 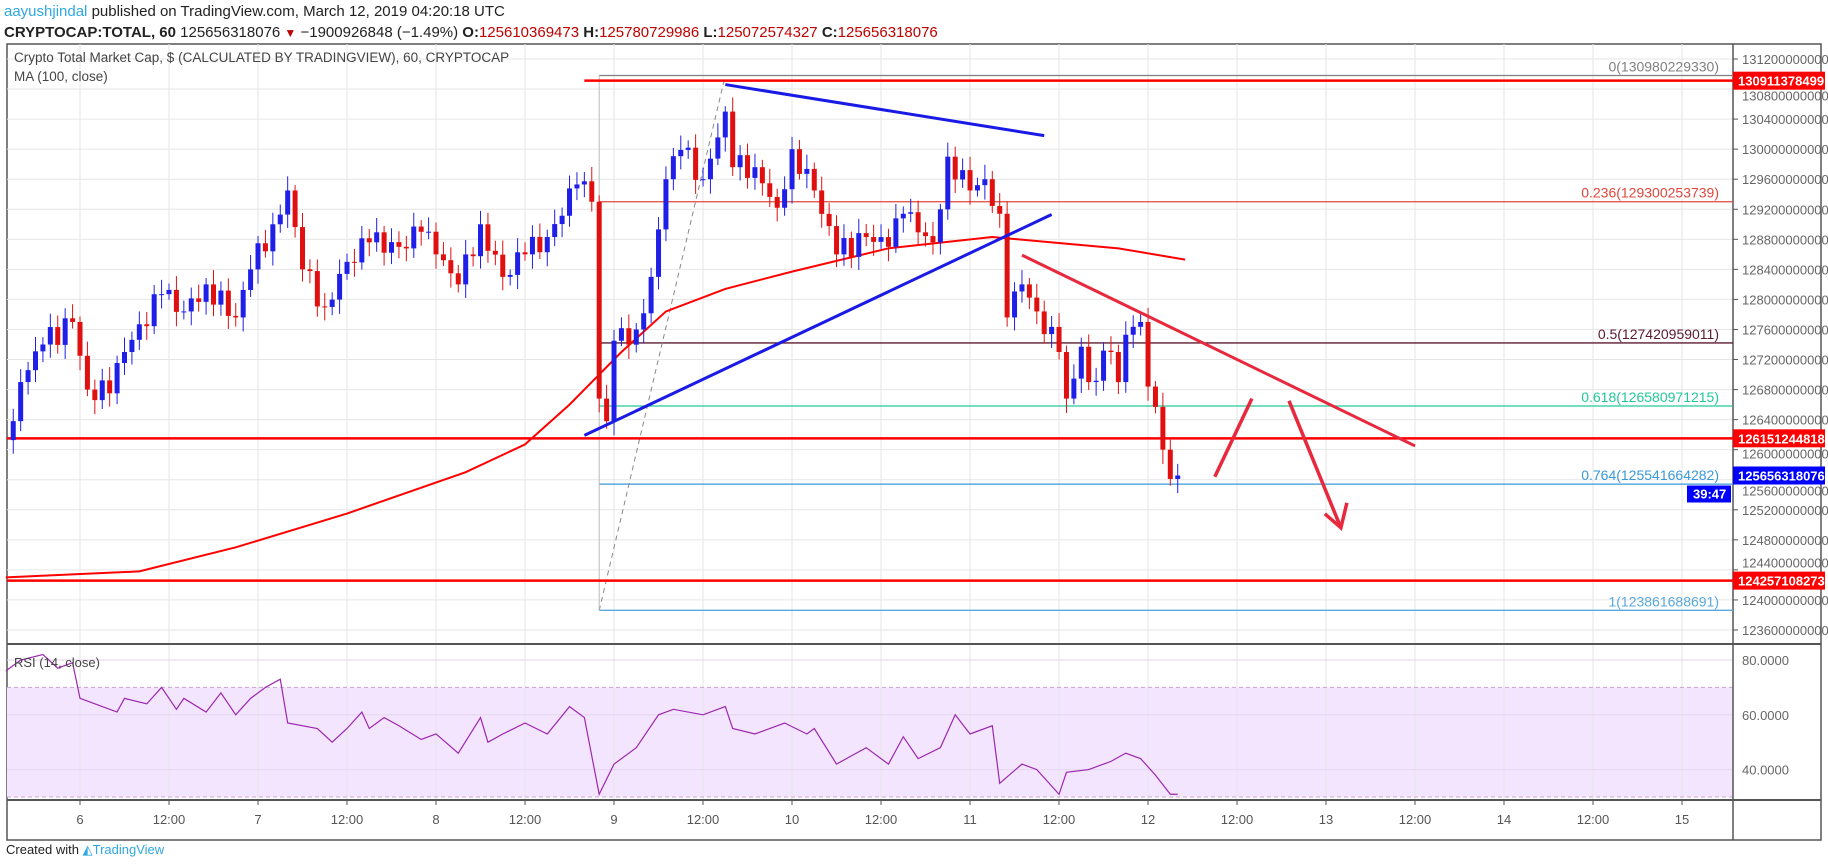 What do you see at coordinates (1785, 299) in the screenshot?
I see `price-axis-label: 128000000000` at bounding box center [1785, 299].